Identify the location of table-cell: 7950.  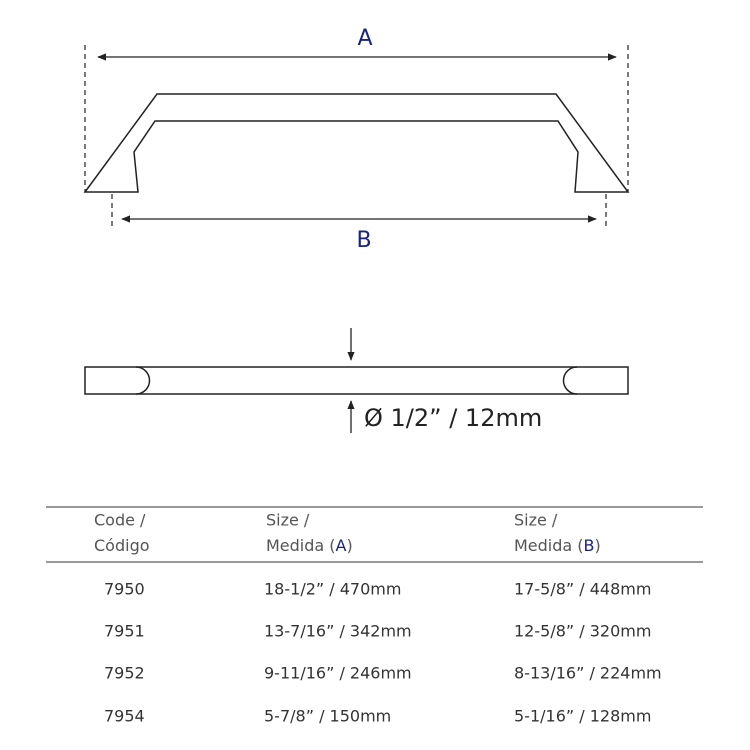
(124, 589).